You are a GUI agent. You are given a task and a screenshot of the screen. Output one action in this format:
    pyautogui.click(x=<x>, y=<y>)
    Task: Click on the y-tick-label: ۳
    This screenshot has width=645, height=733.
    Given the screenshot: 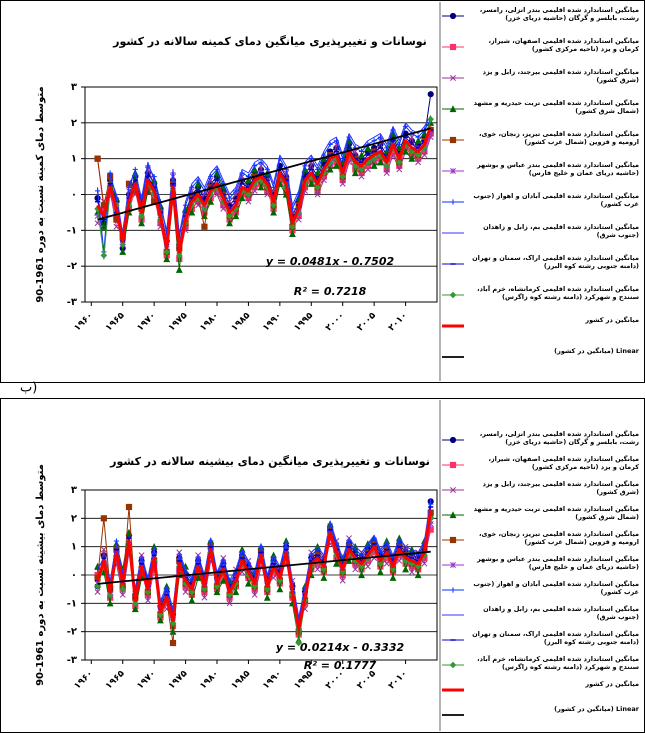 What is the action you would take?
    pyautogui.click(x=74, y=490)
    